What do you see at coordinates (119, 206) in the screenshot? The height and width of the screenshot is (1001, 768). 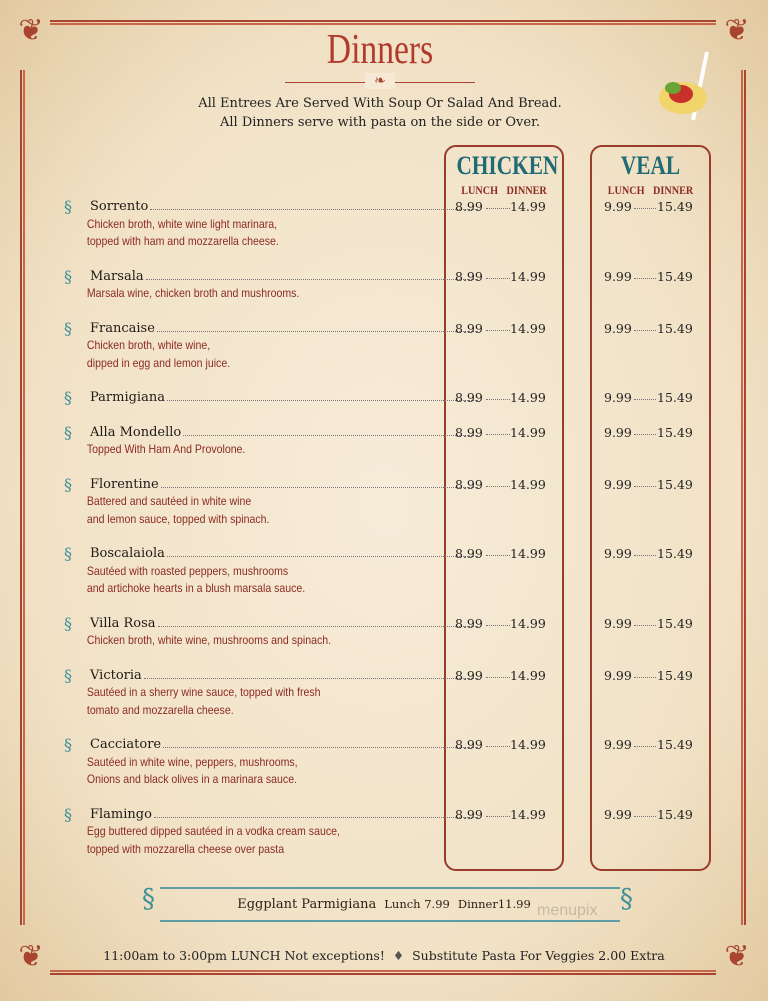 I see `item-name: Sorrento` at bounding box center [119, 206].